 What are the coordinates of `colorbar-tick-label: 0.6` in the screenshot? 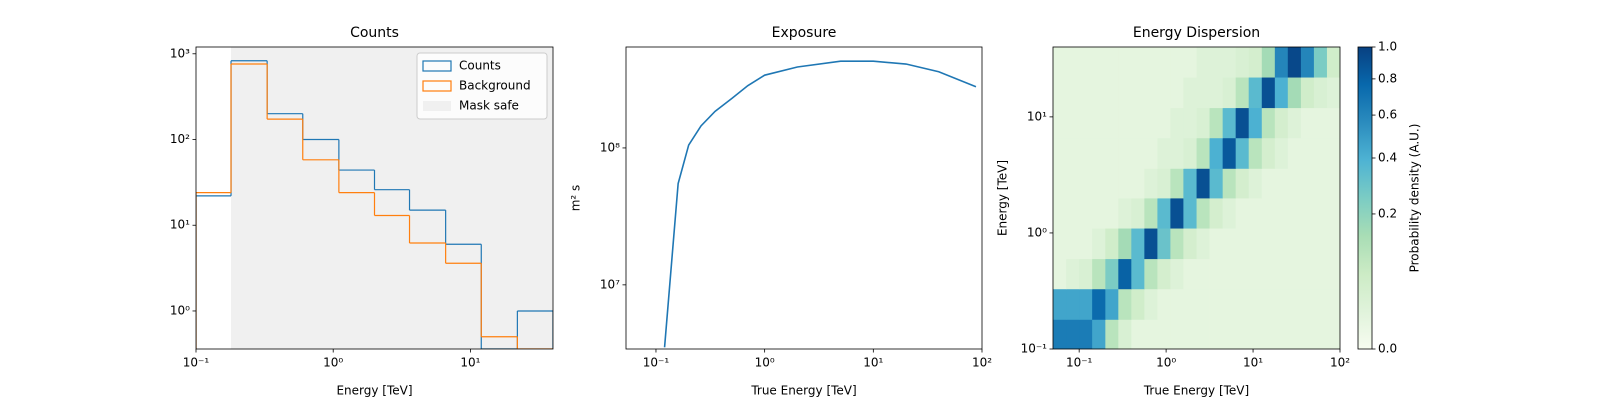 It's located at (1387, 115).